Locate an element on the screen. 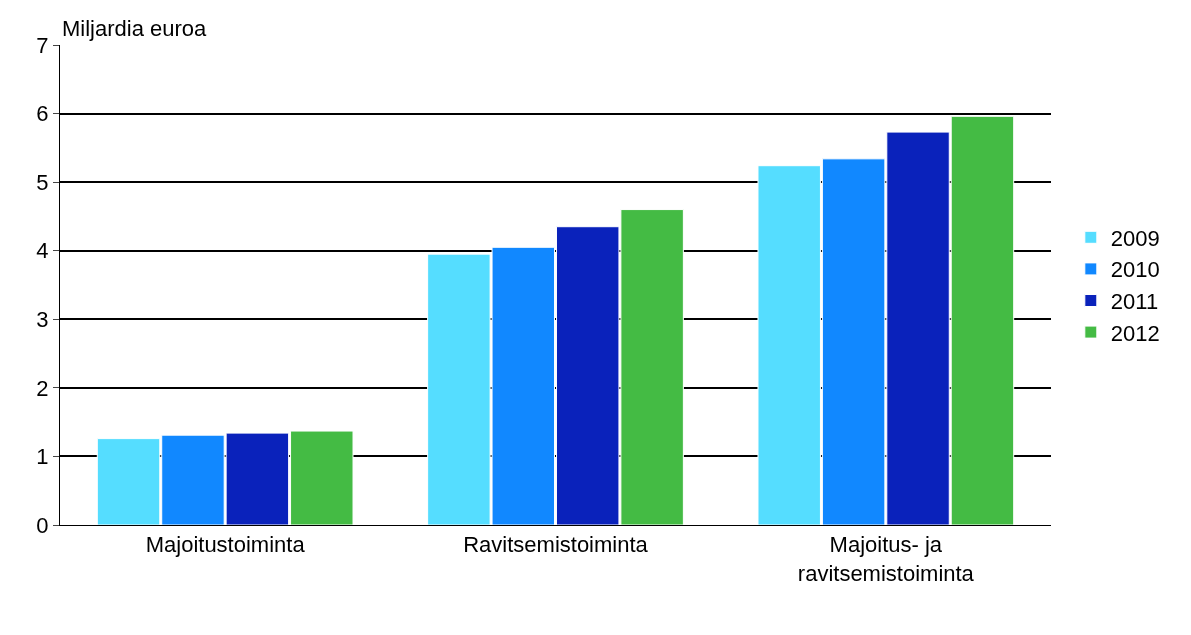 The image size is (1191, 635). y-tick-label: 7 is located at coordinates (42, 45).